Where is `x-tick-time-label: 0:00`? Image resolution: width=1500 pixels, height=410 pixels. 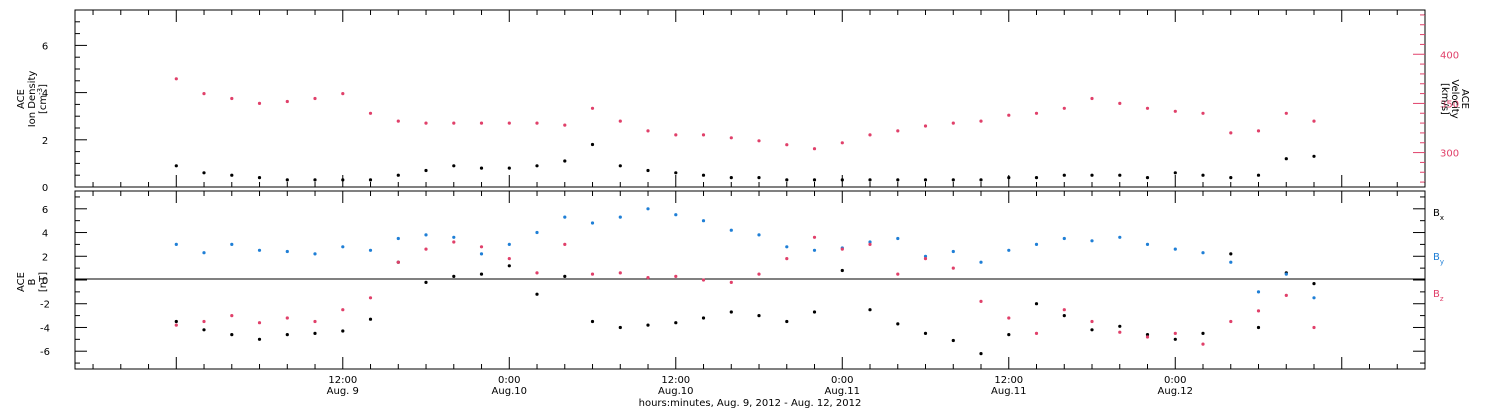
x-tick-time-label: 0:00 is located at coordinates (1175, 380).